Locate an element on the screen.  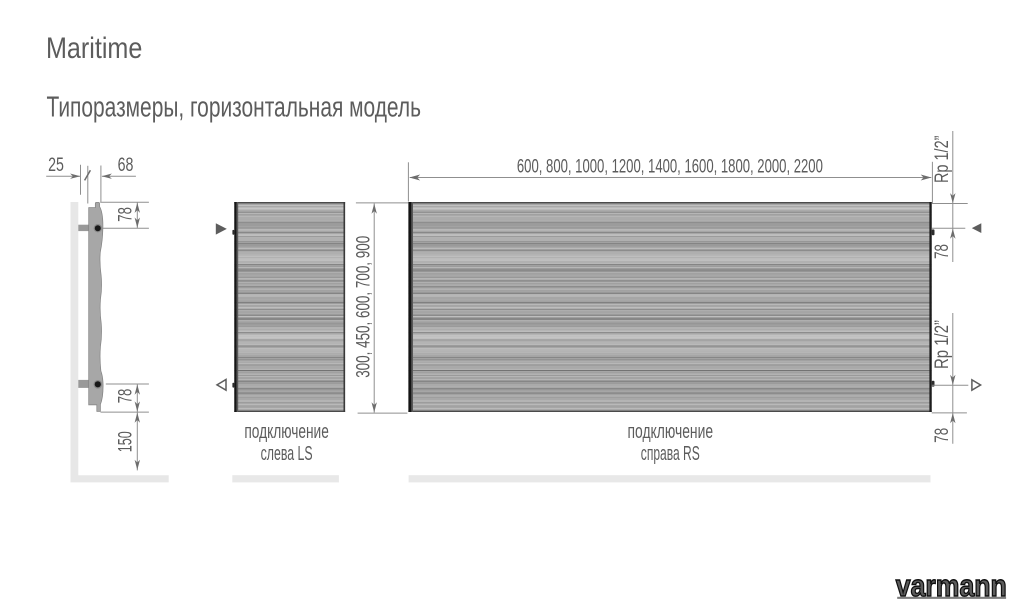
svg-text: справа RS is located at coordinates (670, 454).